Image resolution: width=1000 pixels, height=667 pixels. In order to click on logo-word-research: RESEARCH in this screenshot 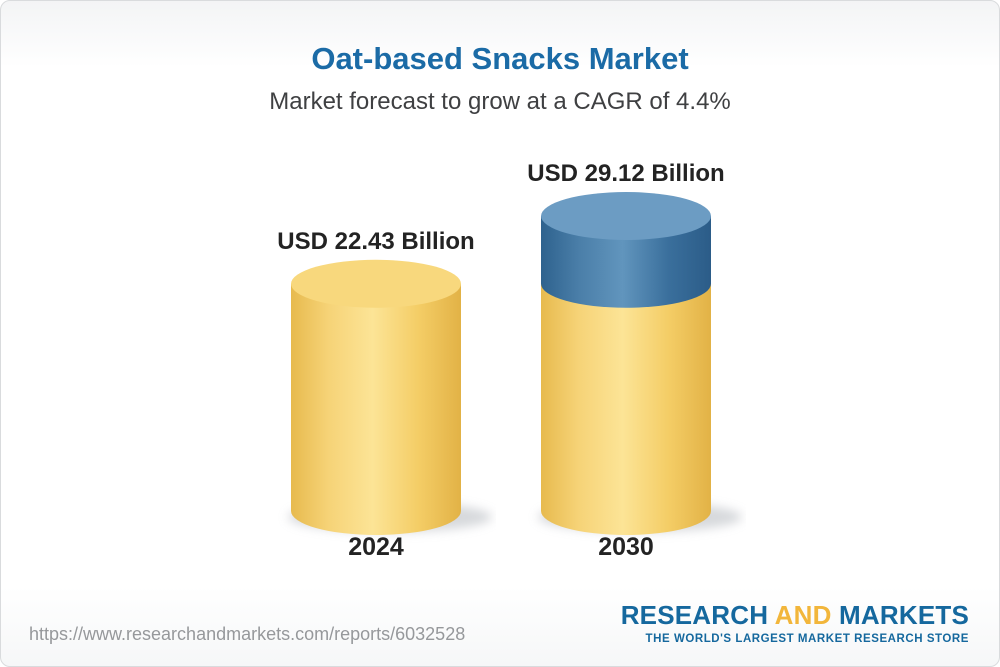, I will do `click(694, 615)`.